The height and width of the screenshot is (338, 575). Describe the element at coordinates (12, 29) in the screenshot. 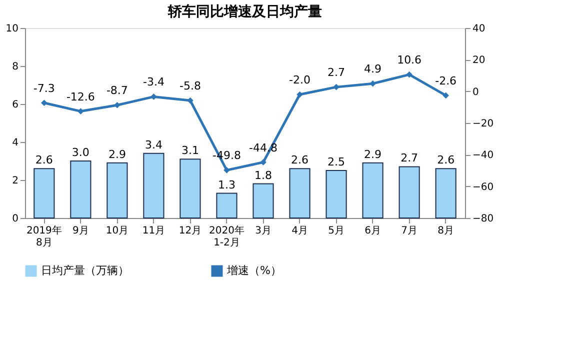

I see `y-tick-label: 10` at that location.